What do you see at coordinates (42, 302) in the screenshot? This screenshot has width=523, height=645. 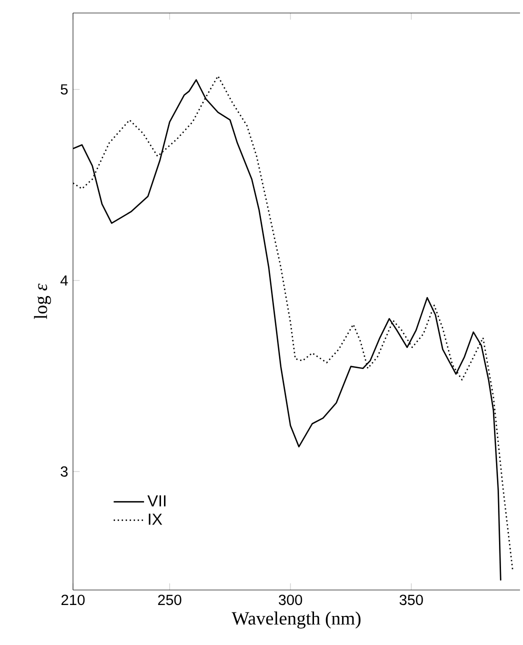 I see `y-axis-title: log ε` at bounding box center [42, 302].